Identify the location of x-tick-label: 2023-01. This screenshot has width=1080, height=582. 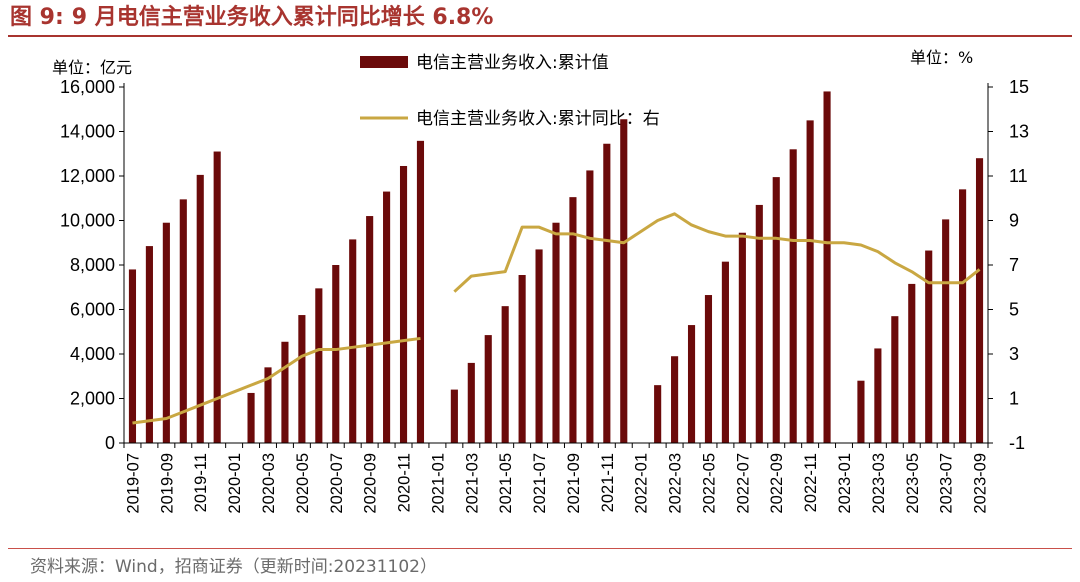
(845, 483).